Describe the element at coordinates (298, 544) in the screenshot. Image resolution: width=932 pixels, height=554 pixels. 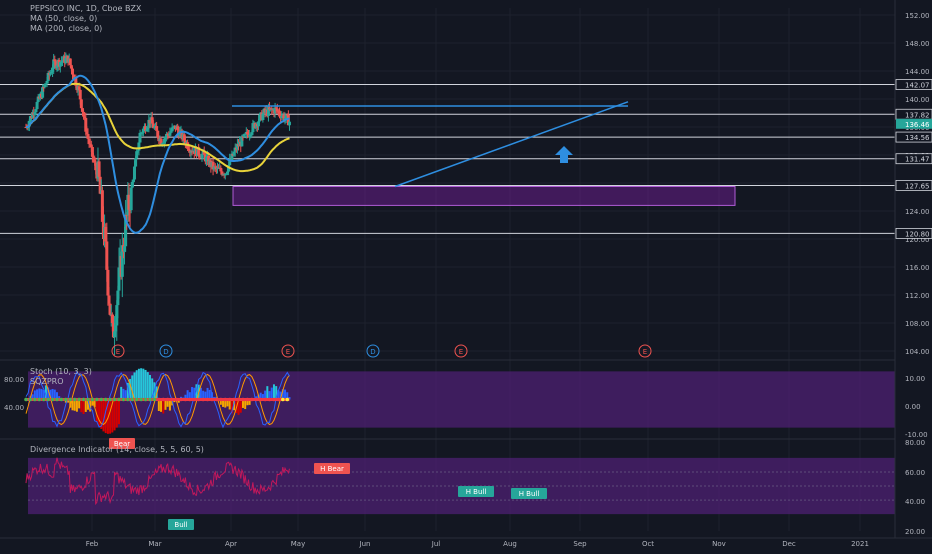
I see `time-tick-label: May` at that location.